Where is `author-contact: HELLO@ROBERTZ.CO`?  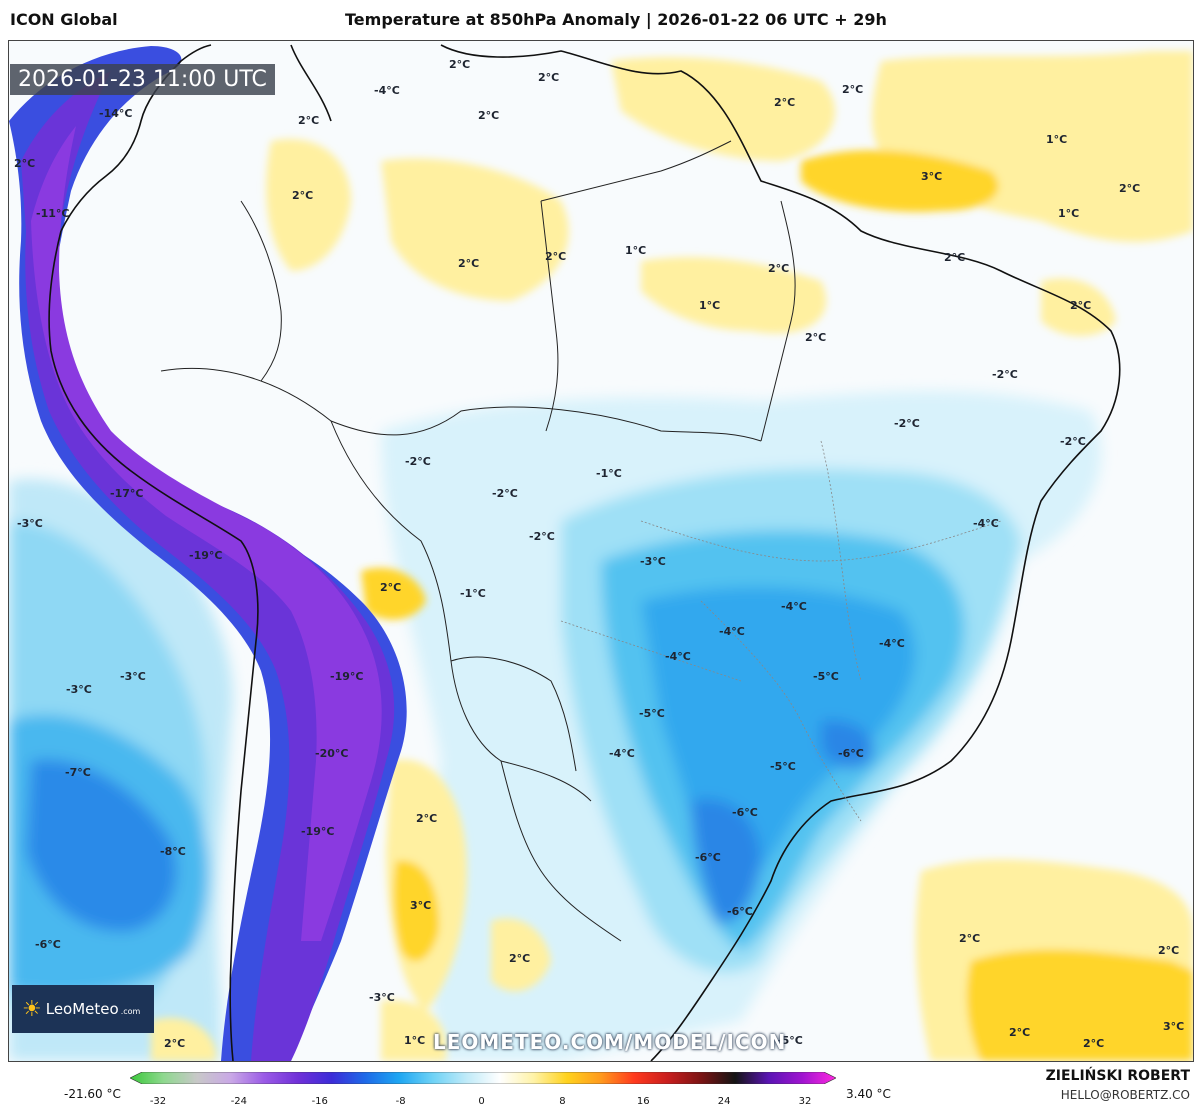
author-contact: HELLO@ROBERTZ.CO is located at coordinates (1125, 1095).